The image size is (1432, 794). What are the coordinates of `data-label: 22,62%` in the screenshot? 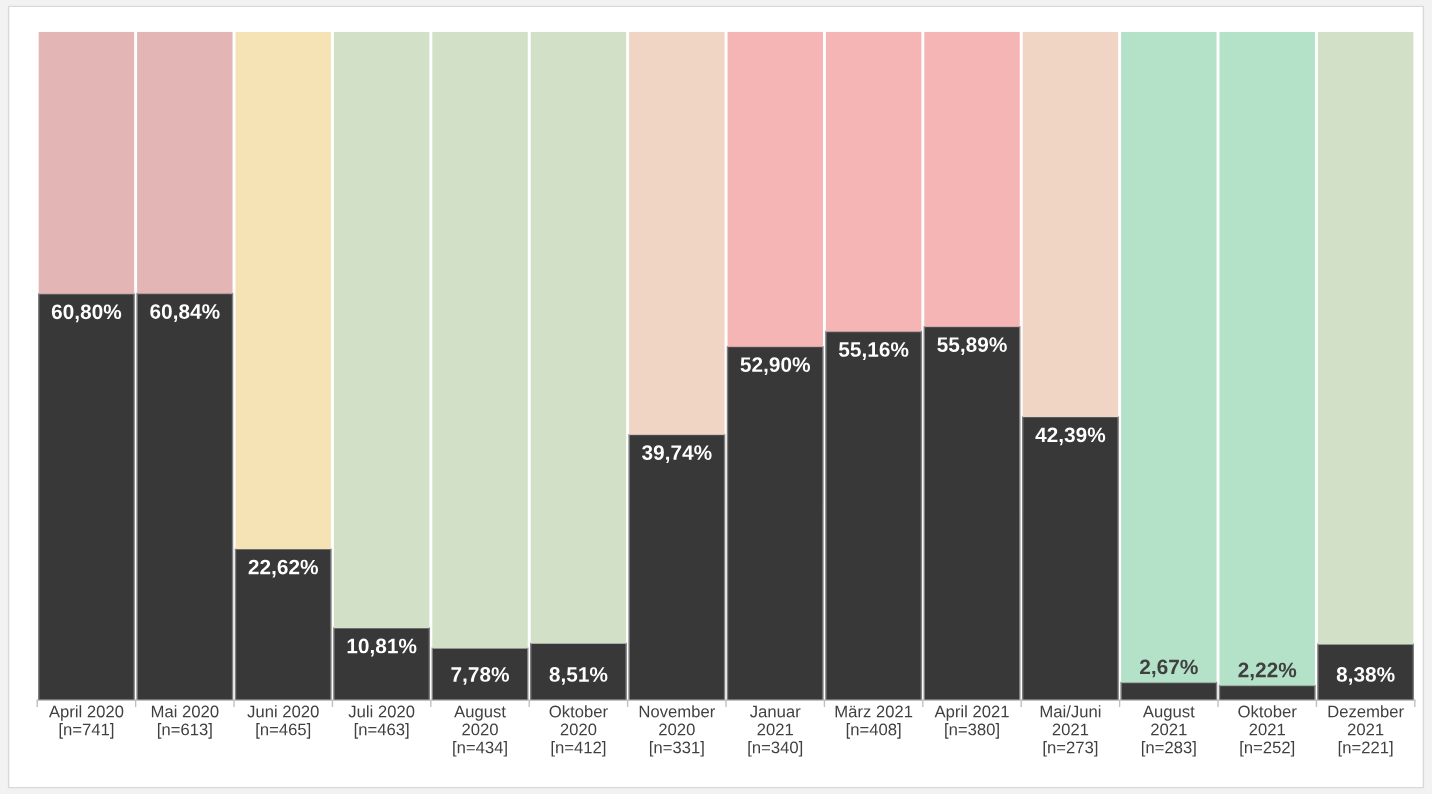 It's located at (283, 568).